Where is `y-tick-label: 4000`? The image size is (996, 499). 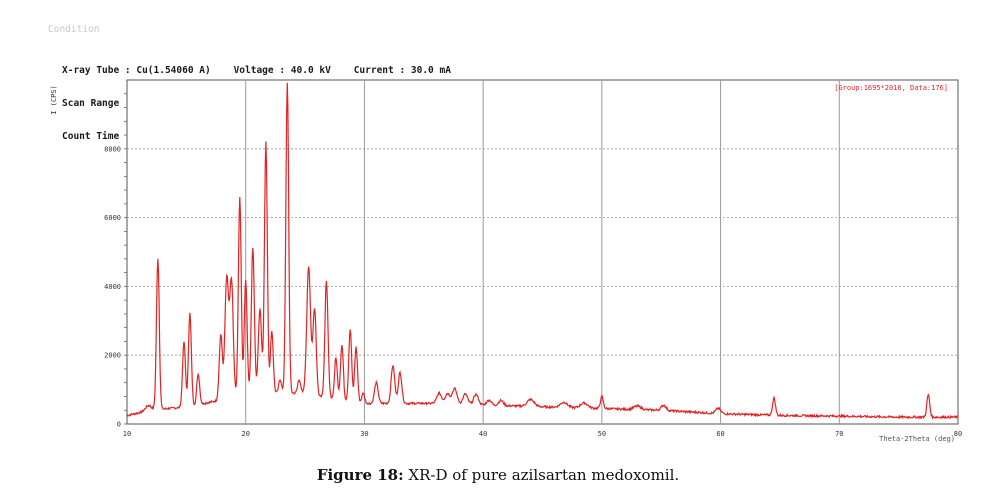 y-tick-label: 4000 is located at coordinates (112, 287).